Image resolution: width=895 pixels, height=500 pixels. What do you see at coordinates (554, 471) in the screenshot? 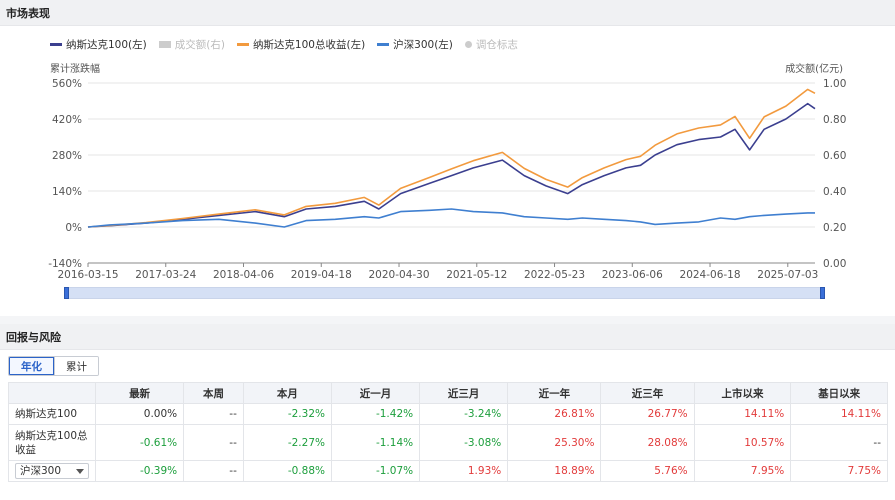
I see `cell: 18.89%` at bounding box center [554, 471].